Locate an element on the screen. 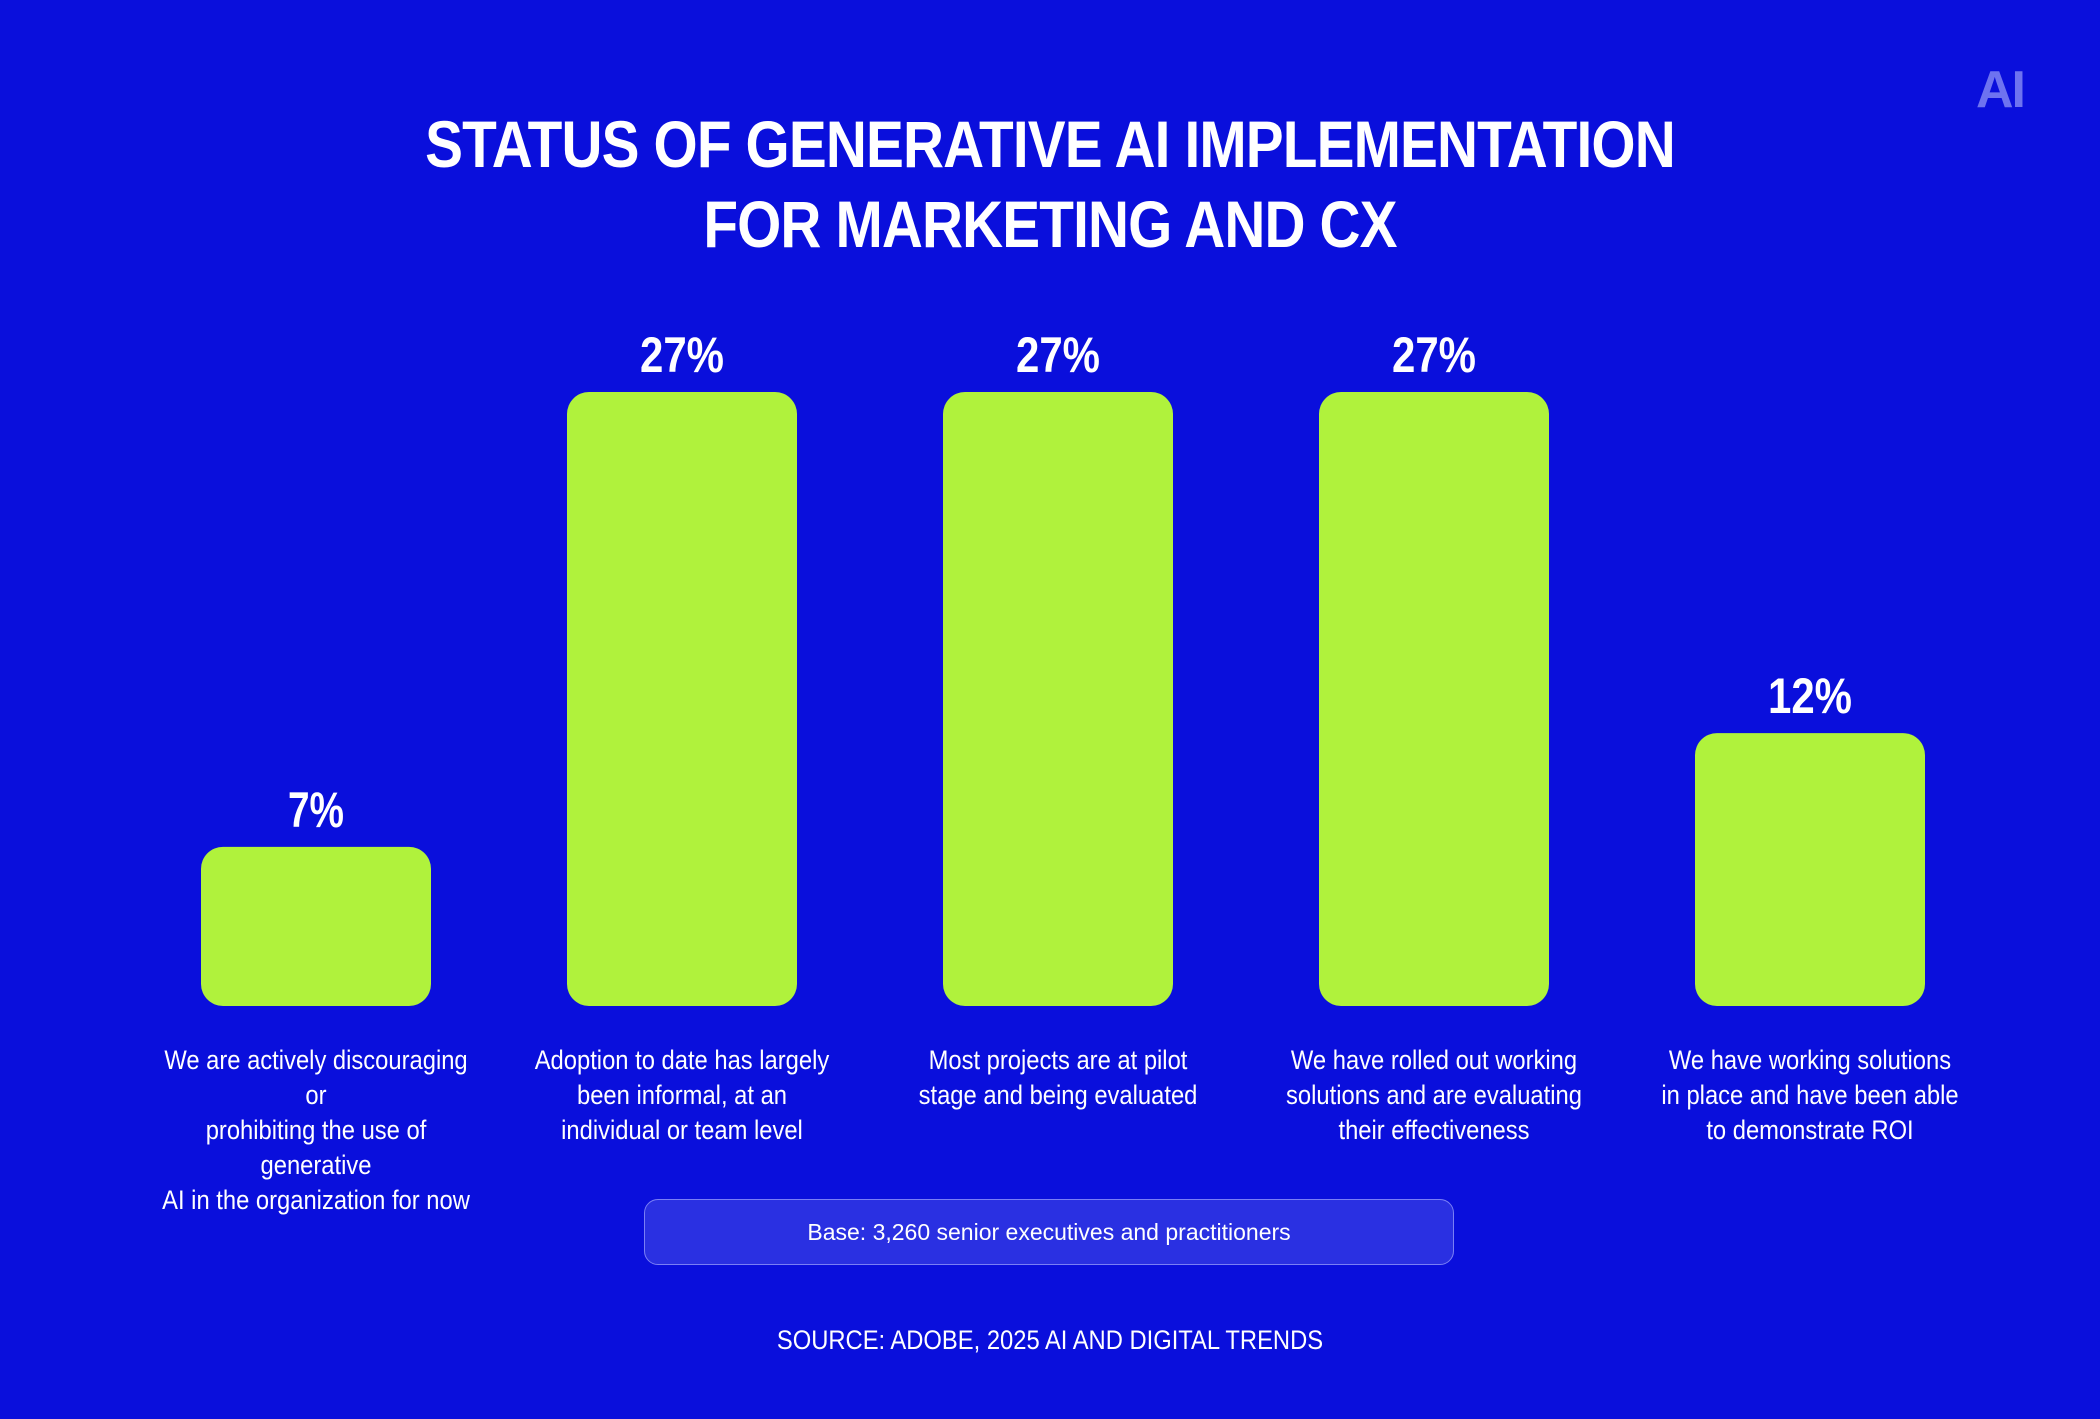  category-label-line: stage and being evaluated is located at coordinates (1058, 1095).